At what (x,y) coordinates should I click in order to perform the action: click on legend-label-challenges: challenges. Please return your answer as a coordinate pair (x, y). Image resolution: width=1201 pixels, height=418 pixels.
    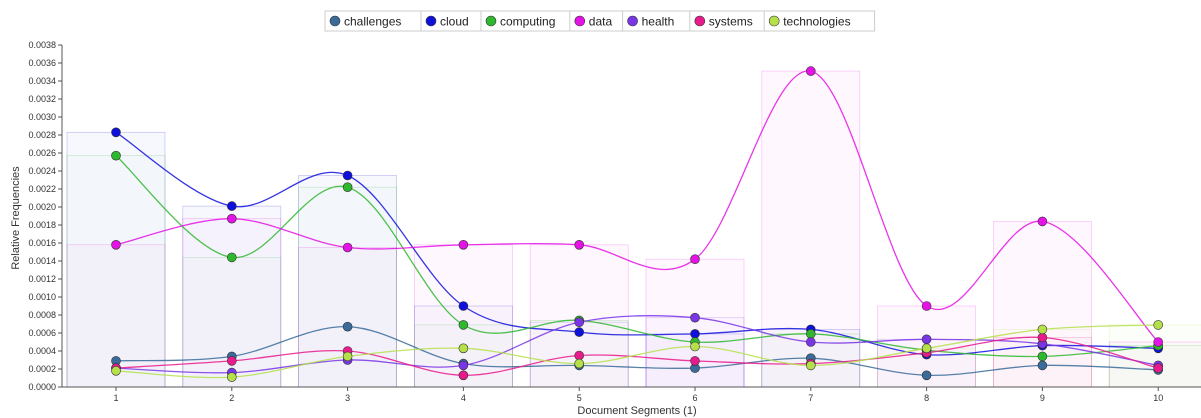
    Looking at the image, I should click on (372, 22).